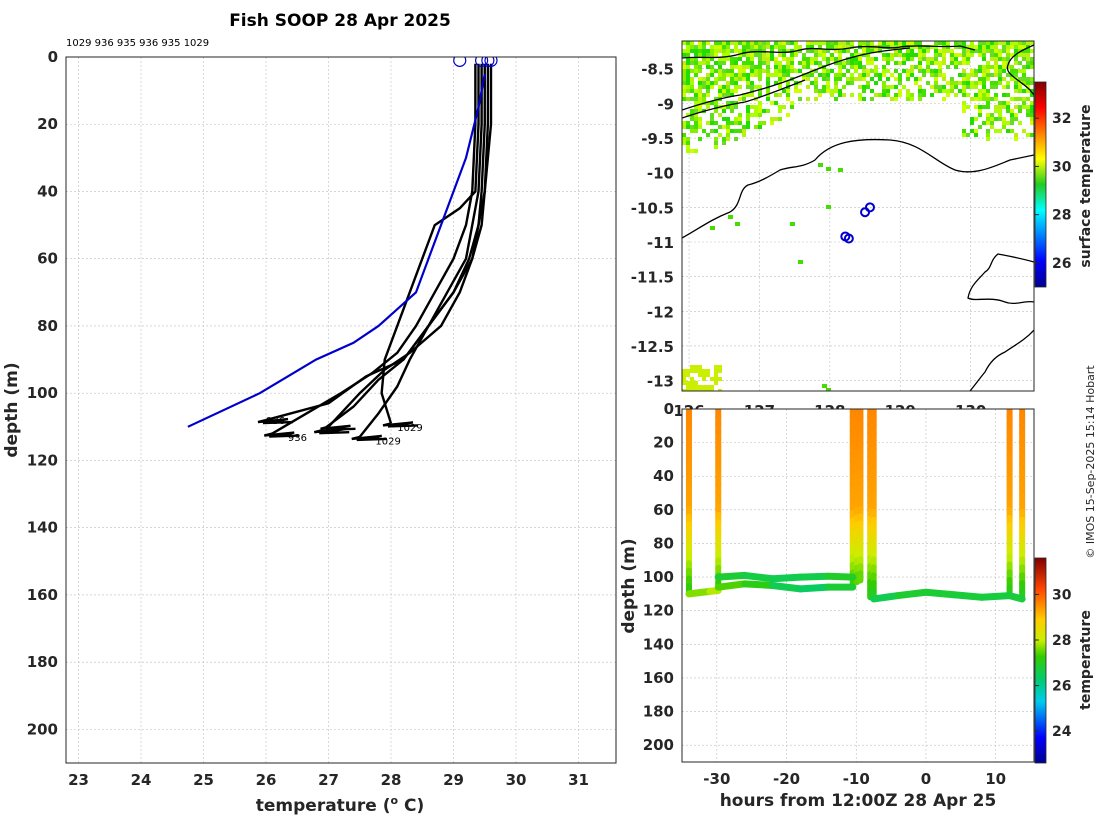 This screenshot has height=820, width=1100. I want to click on coastlines, so click(858, 217).